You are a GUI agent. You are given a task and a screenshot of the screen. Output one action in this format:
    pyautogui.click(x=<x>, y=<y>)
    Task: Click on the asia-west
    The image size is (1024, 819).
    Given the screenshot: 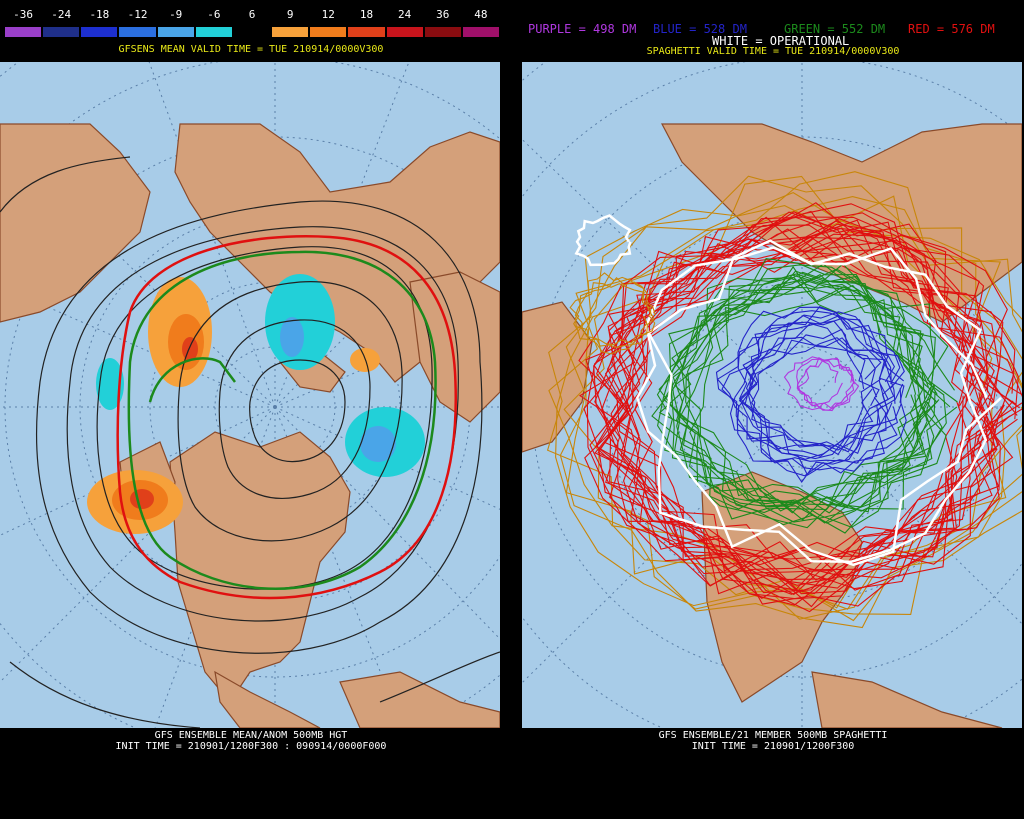 What is the action you would take?
    pyautogui.click(x=75, y=223)
    